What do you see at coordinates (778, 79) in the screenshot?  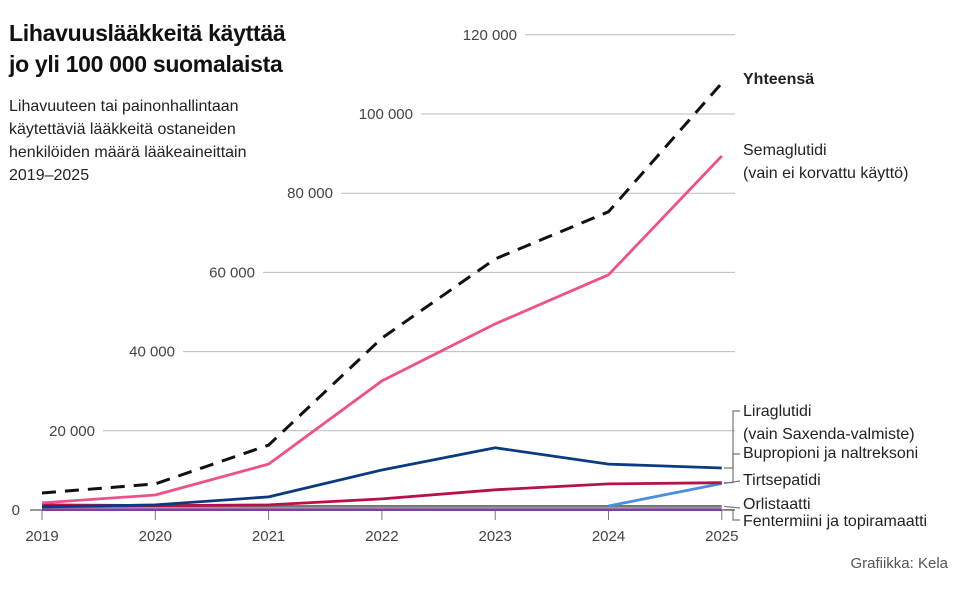 I see `series-label: Yhteensä` at bounding box center [778, 79].